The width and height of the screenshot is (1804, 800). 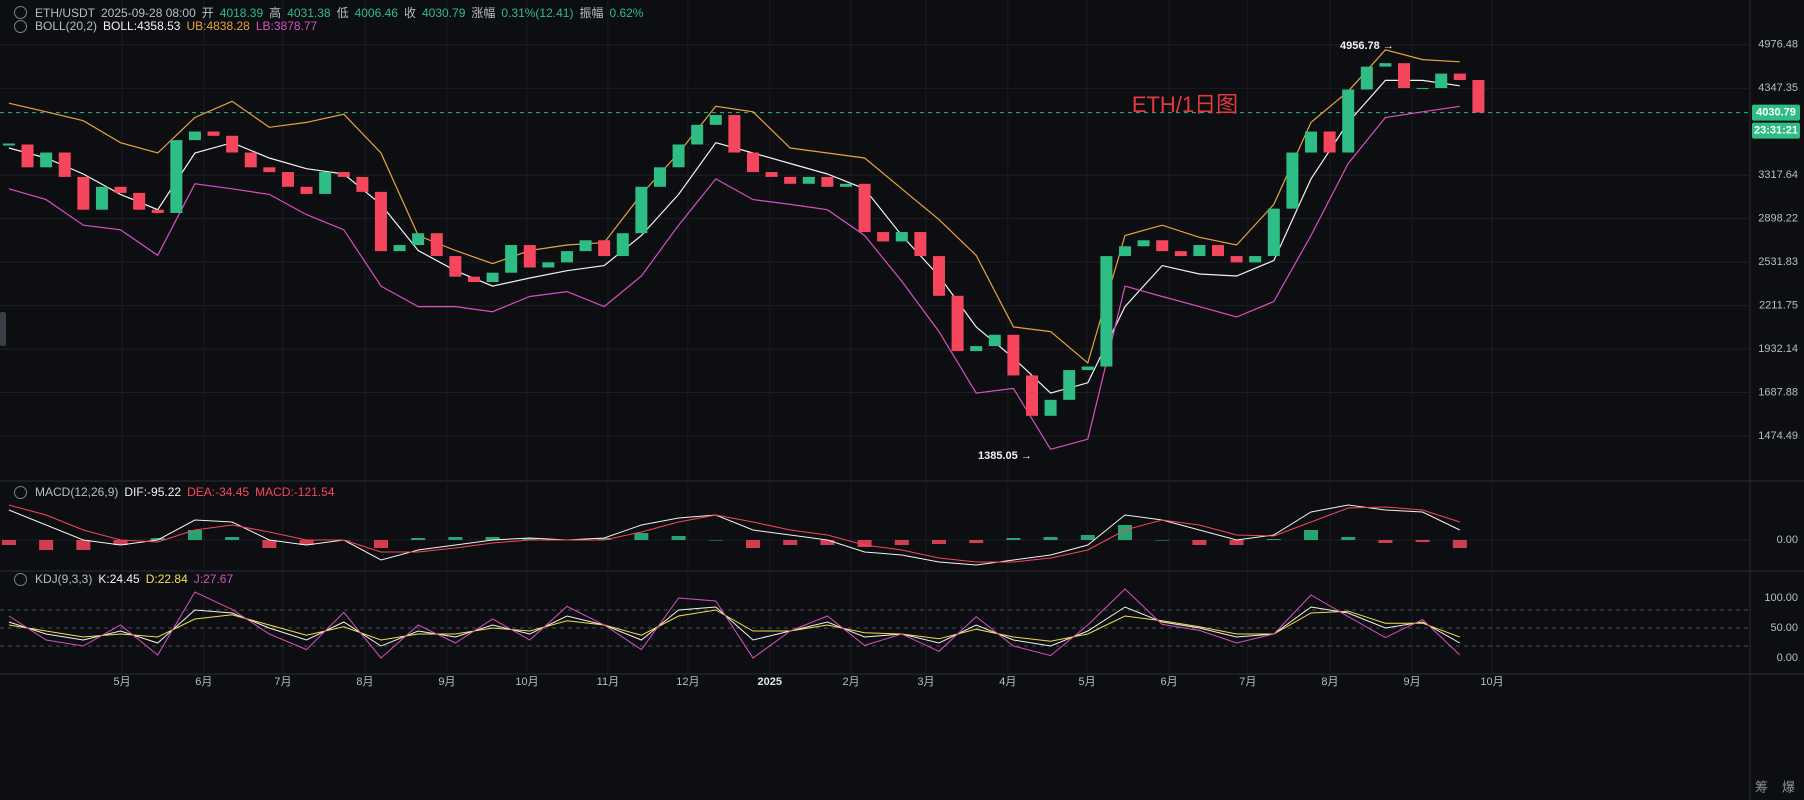 I want to click on y-tick-label: 4976.48, so click(x=1778, y=45).